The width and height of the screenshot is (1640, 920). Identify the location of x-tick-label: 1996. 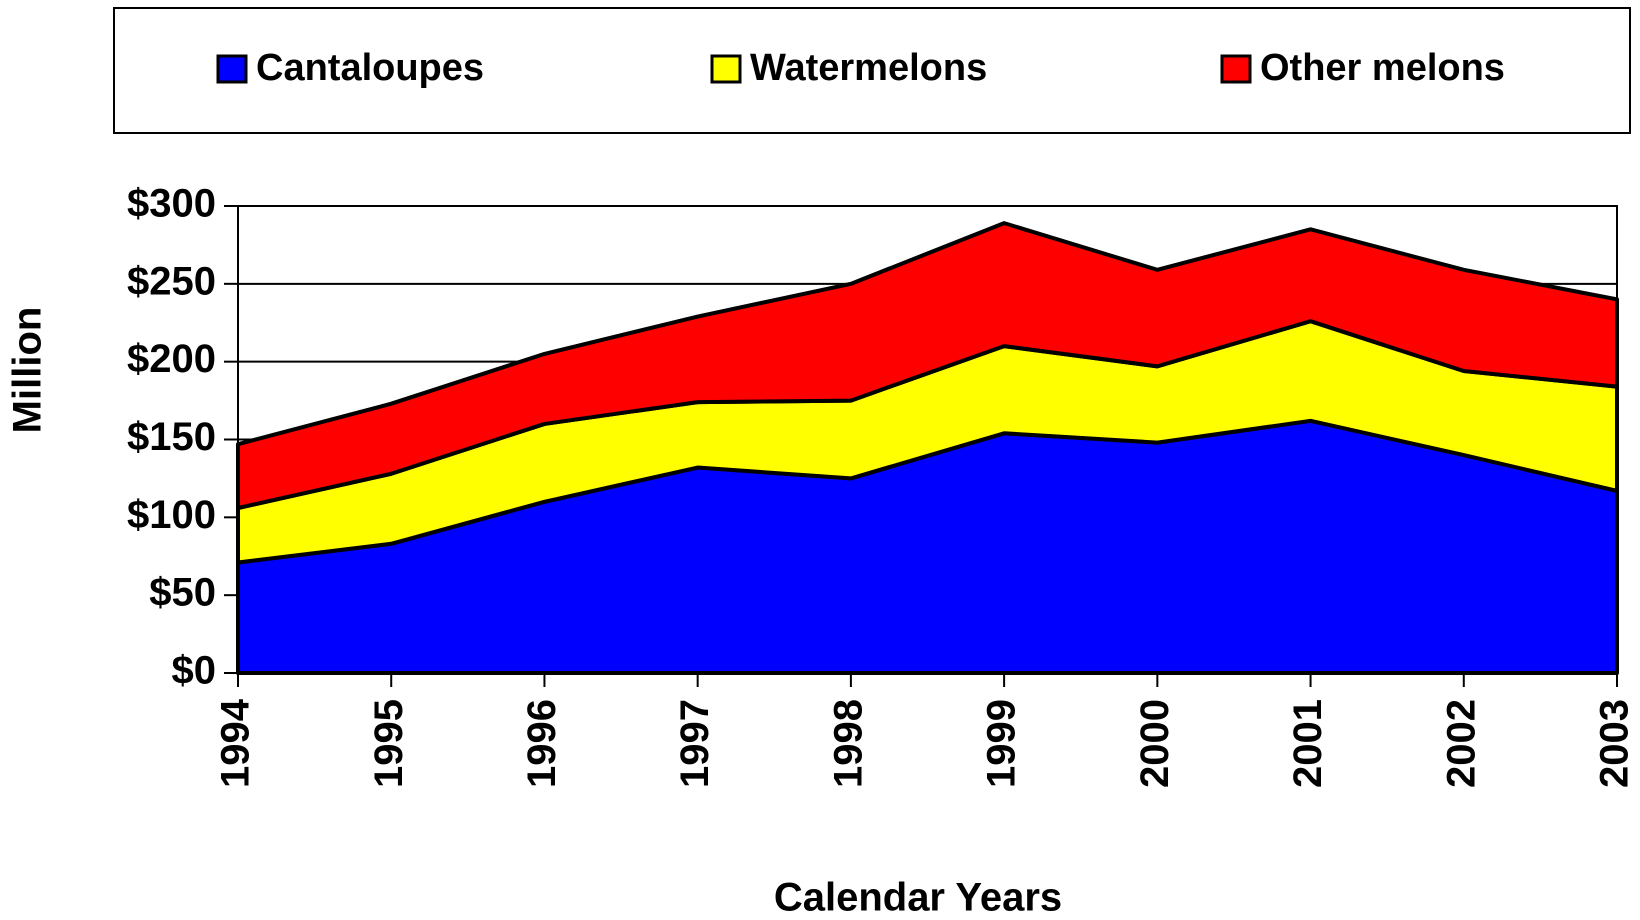
(542, 743).